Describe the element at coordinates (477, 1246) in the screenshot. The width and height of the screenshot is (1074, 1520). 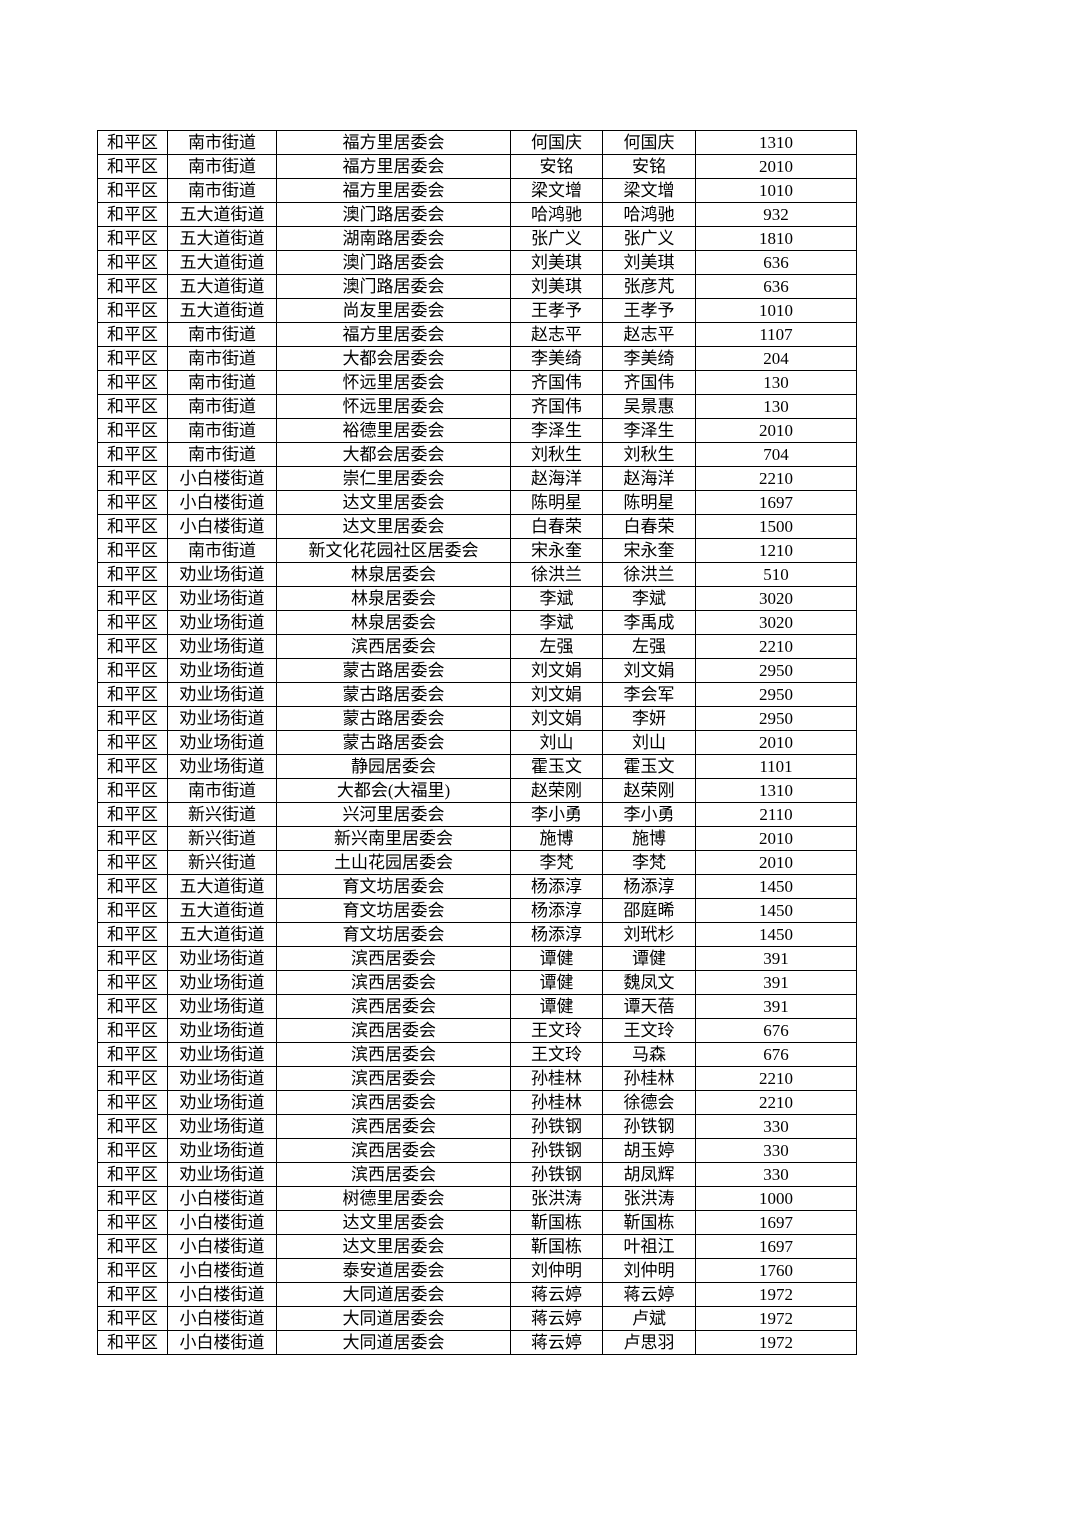
I see `table-row: 和平区 小白楼街道 达文里居委会 靳国栋 叶祖江 1697` at that location.